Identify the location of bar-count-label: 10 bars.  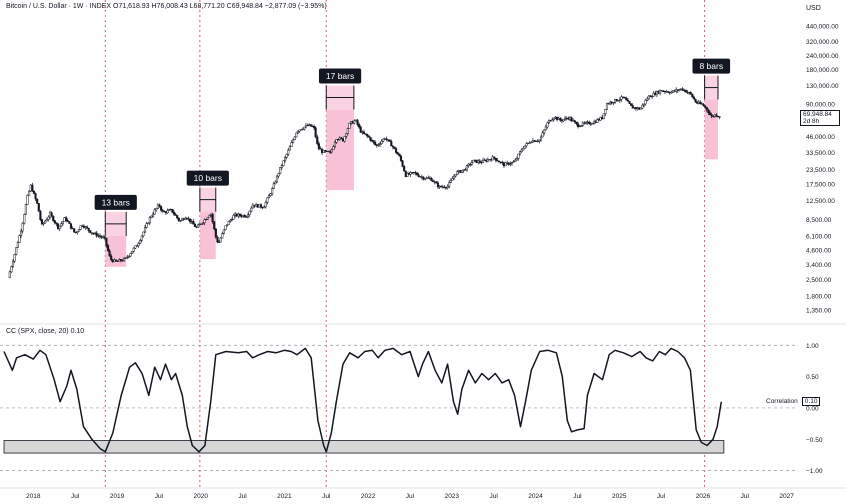
(208, 178).